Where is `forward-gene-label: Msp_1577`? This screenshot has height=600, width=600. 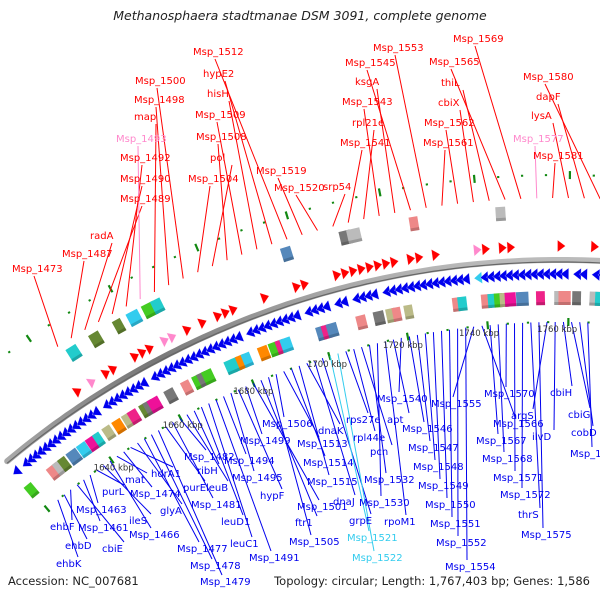
forward-gene-label: Msp_1577 is located at coordinates (538, 139).